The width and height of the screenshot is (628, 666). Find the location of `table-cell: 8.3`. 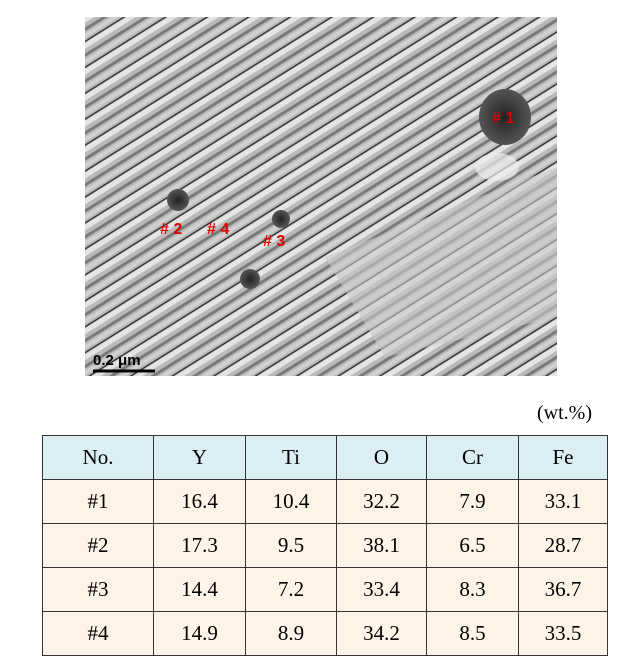

table-cell: 8.3 is located at coordinates (472, 589).